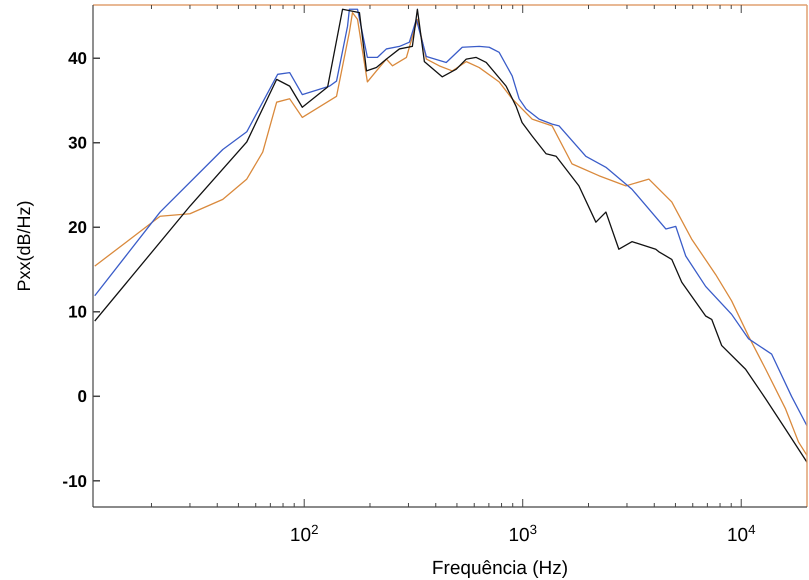 This screenshot has width=809, height=580. What do you see at coordinates (500, 568) in the screenshot?
I see `x-axis-title: Frequência (Hz)` at bounding box center [500, 568].